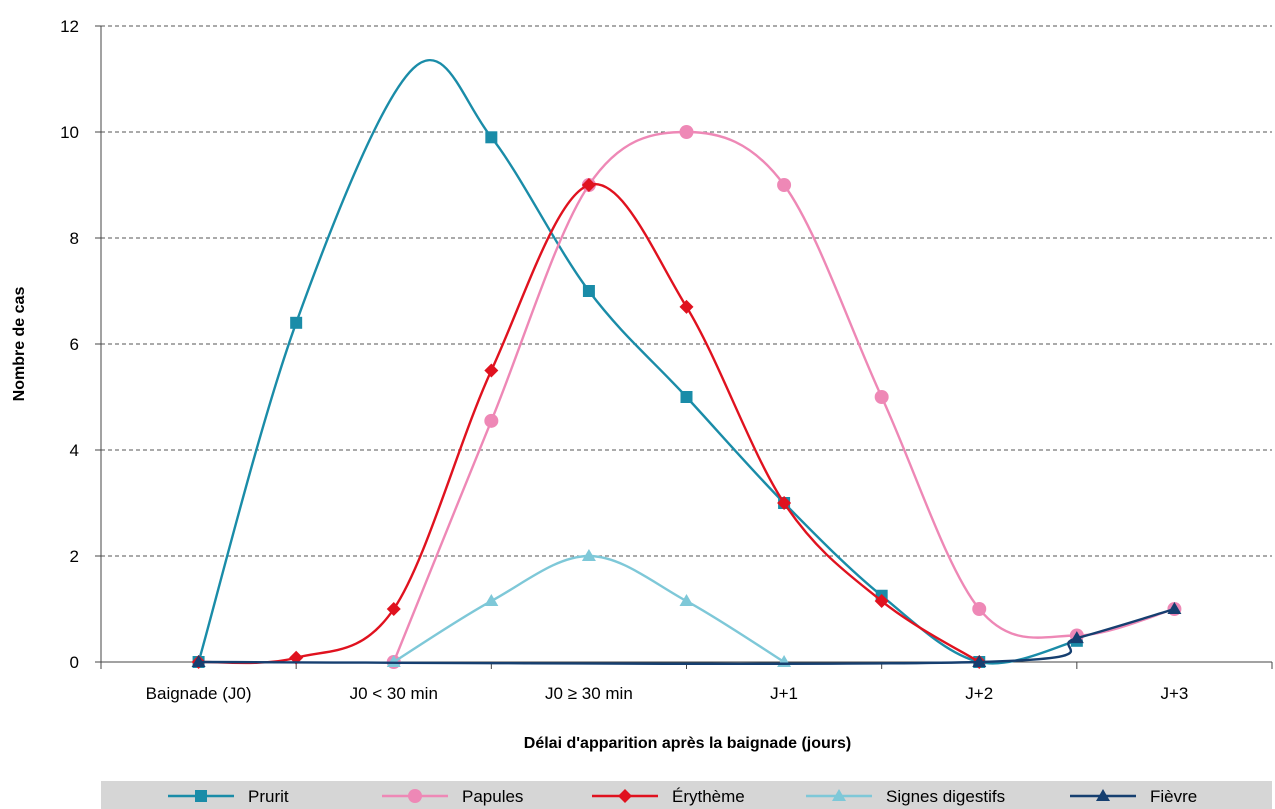  What do you see at coordinates (625, 796) in the screenshot?
I see `legend-marker-erytheme` at bounding box center [625, 796].